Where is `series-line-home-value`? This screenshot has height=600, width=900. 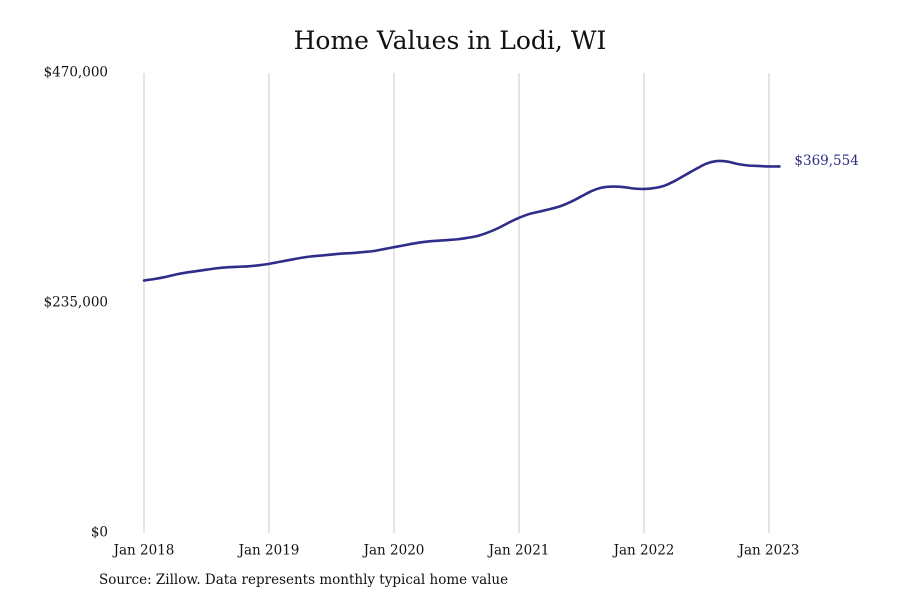 series-line-home-value is located at coordinates (461, 220).